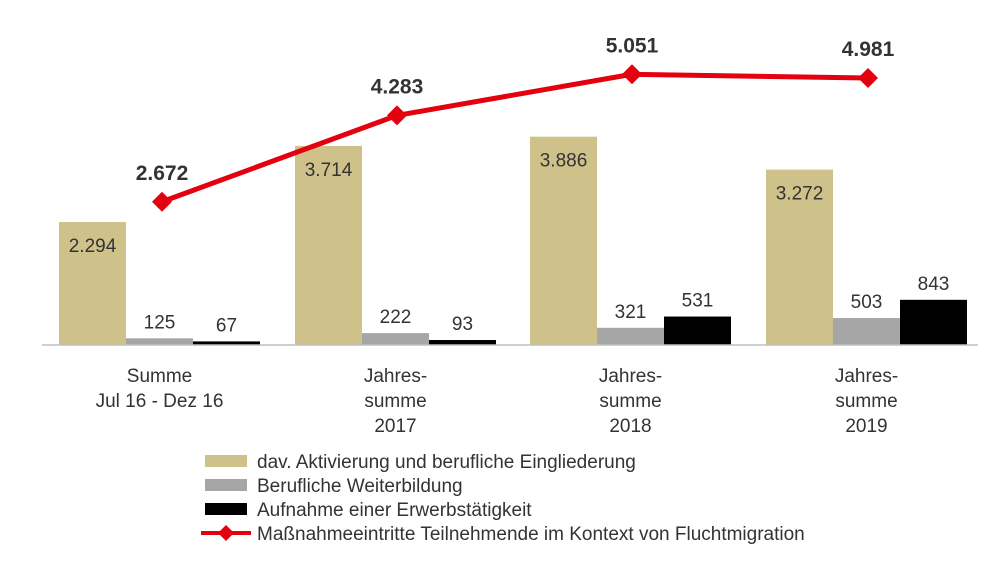 This screenshot has height=566, width=999. I want to click on bar-s1-c0, so click(159, 341).